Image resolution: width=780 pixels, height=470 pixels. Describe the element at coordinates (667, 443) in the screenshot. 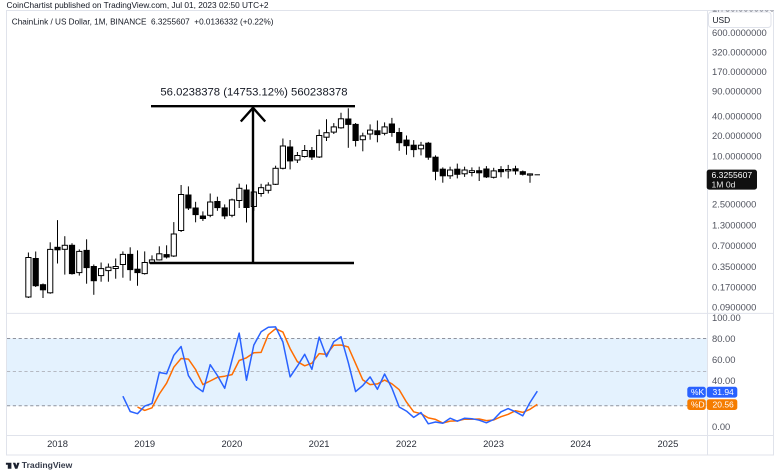

I see `svg-text: 2025` at that location.